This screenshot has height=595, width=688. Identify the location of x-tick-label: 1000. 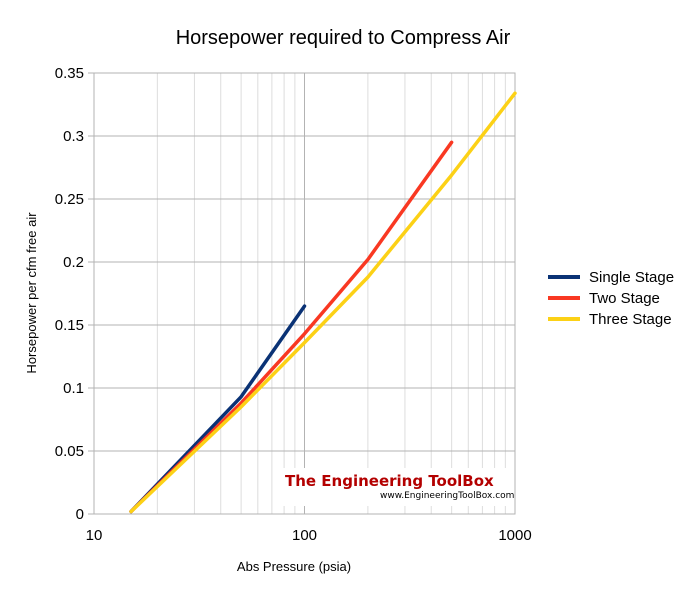
(514, 535).